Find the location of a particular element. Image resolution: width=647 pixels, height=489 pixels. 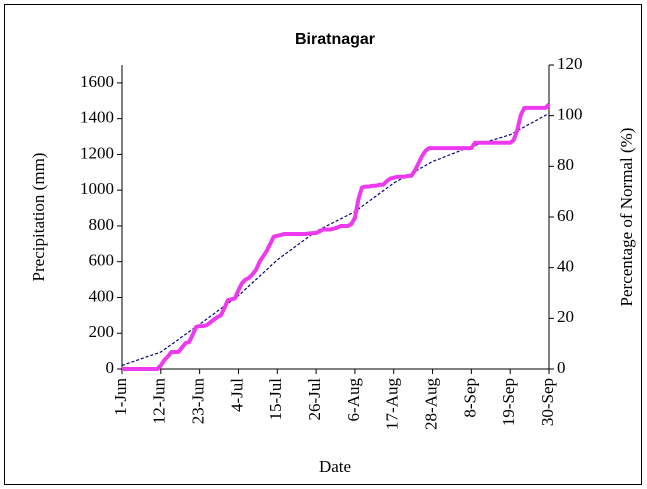

x-tick-label: 26-Jul is located at coordinates (314, 399).